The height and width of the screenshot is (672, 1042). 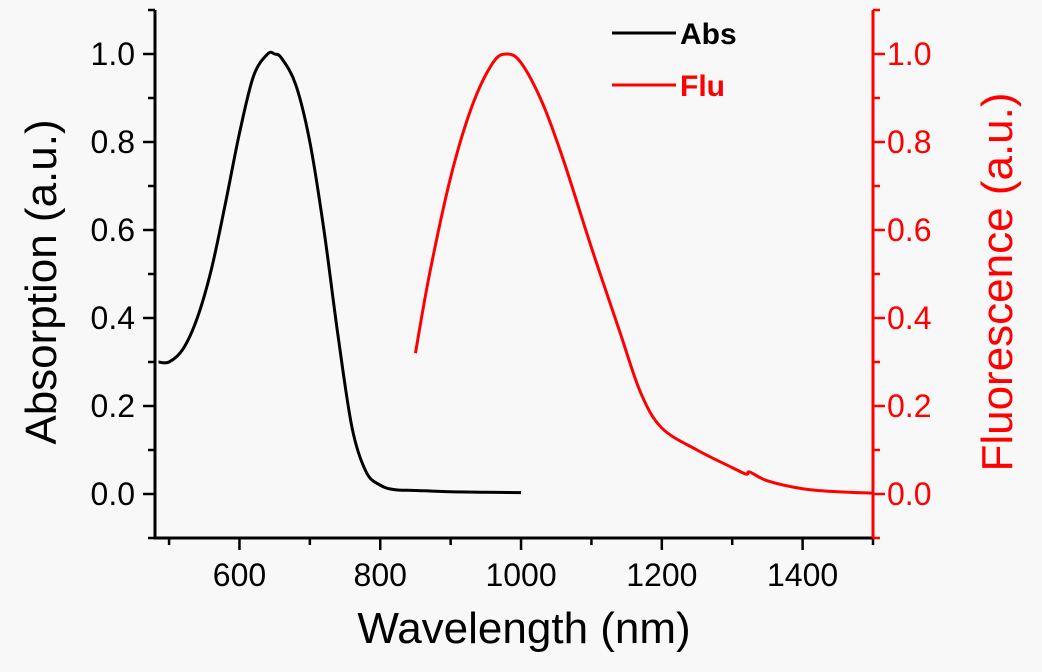 What do you see at coordinates (708, 34) in the screenshot?
I see `legend-label-abs: Abs` at bounding box center [708, 34].